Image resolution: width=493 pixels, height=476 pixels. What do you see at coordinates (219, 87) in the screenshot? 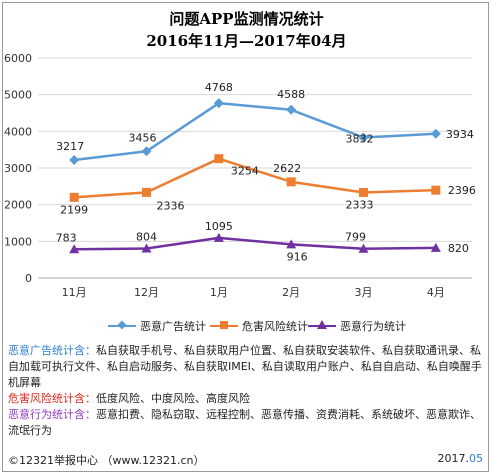
I see `data-label: 4768` at bounding box center [219, 87].